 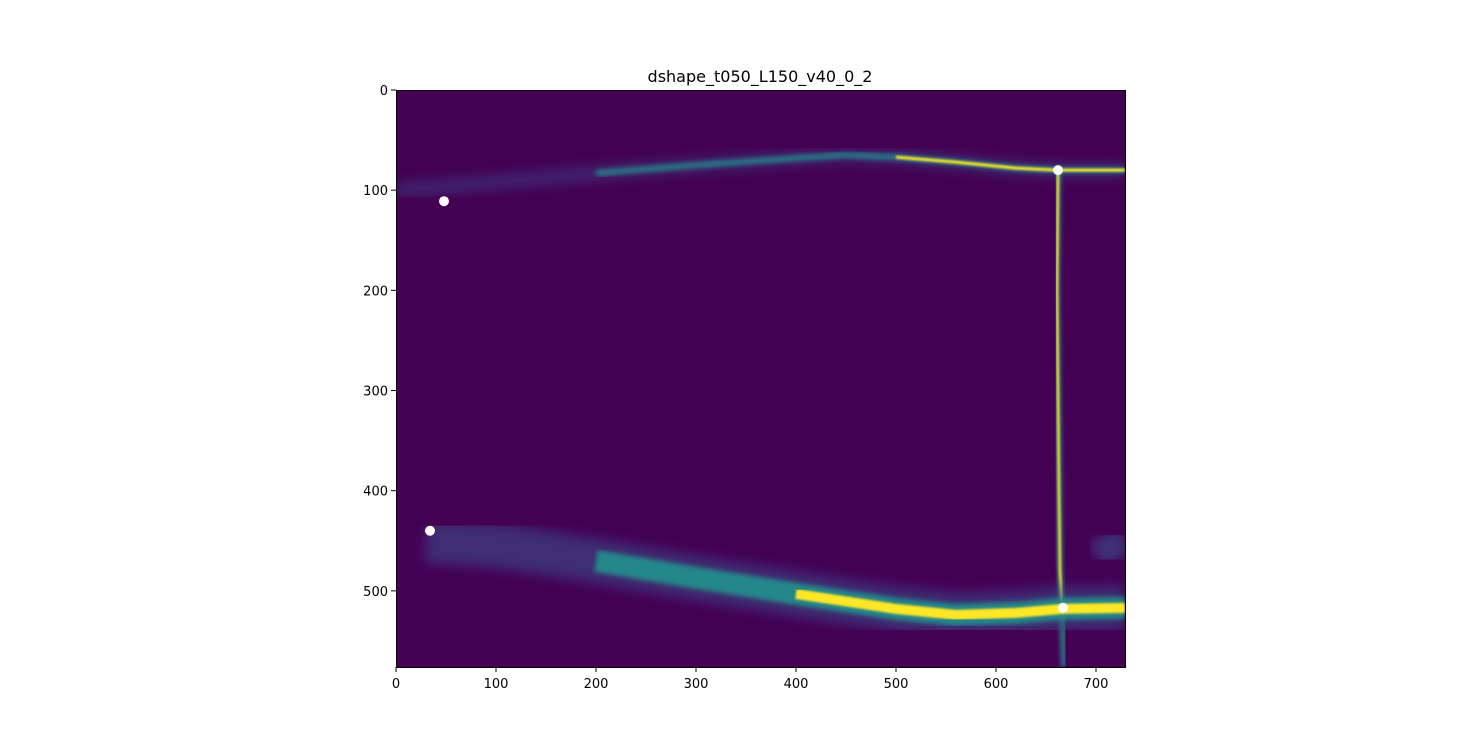 What do you see at coordinates (375, 291) in the screenshot?
I see `y-tick-label: 200` at bounding box center [375, 291].